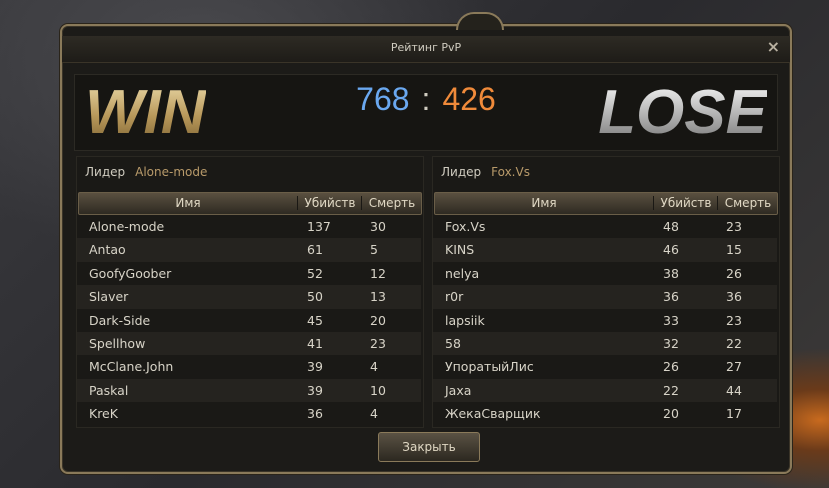 The image size is (829, 488). I want to click on table-row: Slaver 50 13, so click(249, 297).